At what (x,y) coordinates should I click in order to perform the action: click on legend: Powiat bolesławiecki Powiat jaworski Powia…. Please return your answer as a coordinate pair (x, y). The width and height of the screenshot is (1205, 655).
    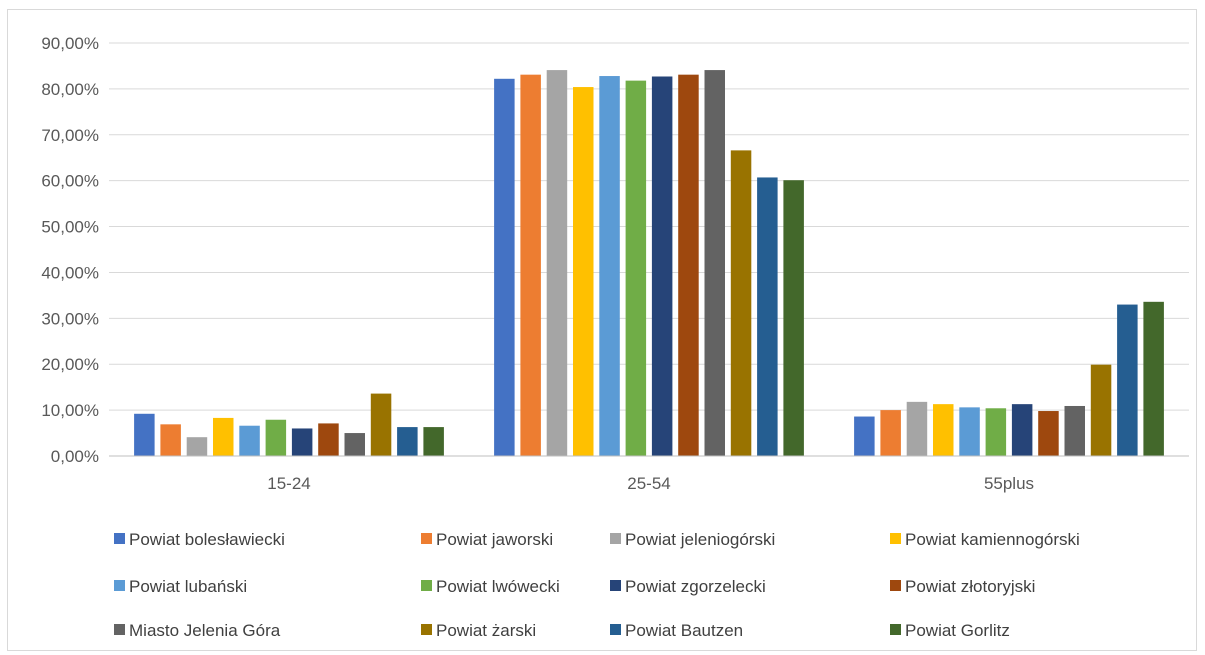
    Looking at the image, I should click on (597, 585).